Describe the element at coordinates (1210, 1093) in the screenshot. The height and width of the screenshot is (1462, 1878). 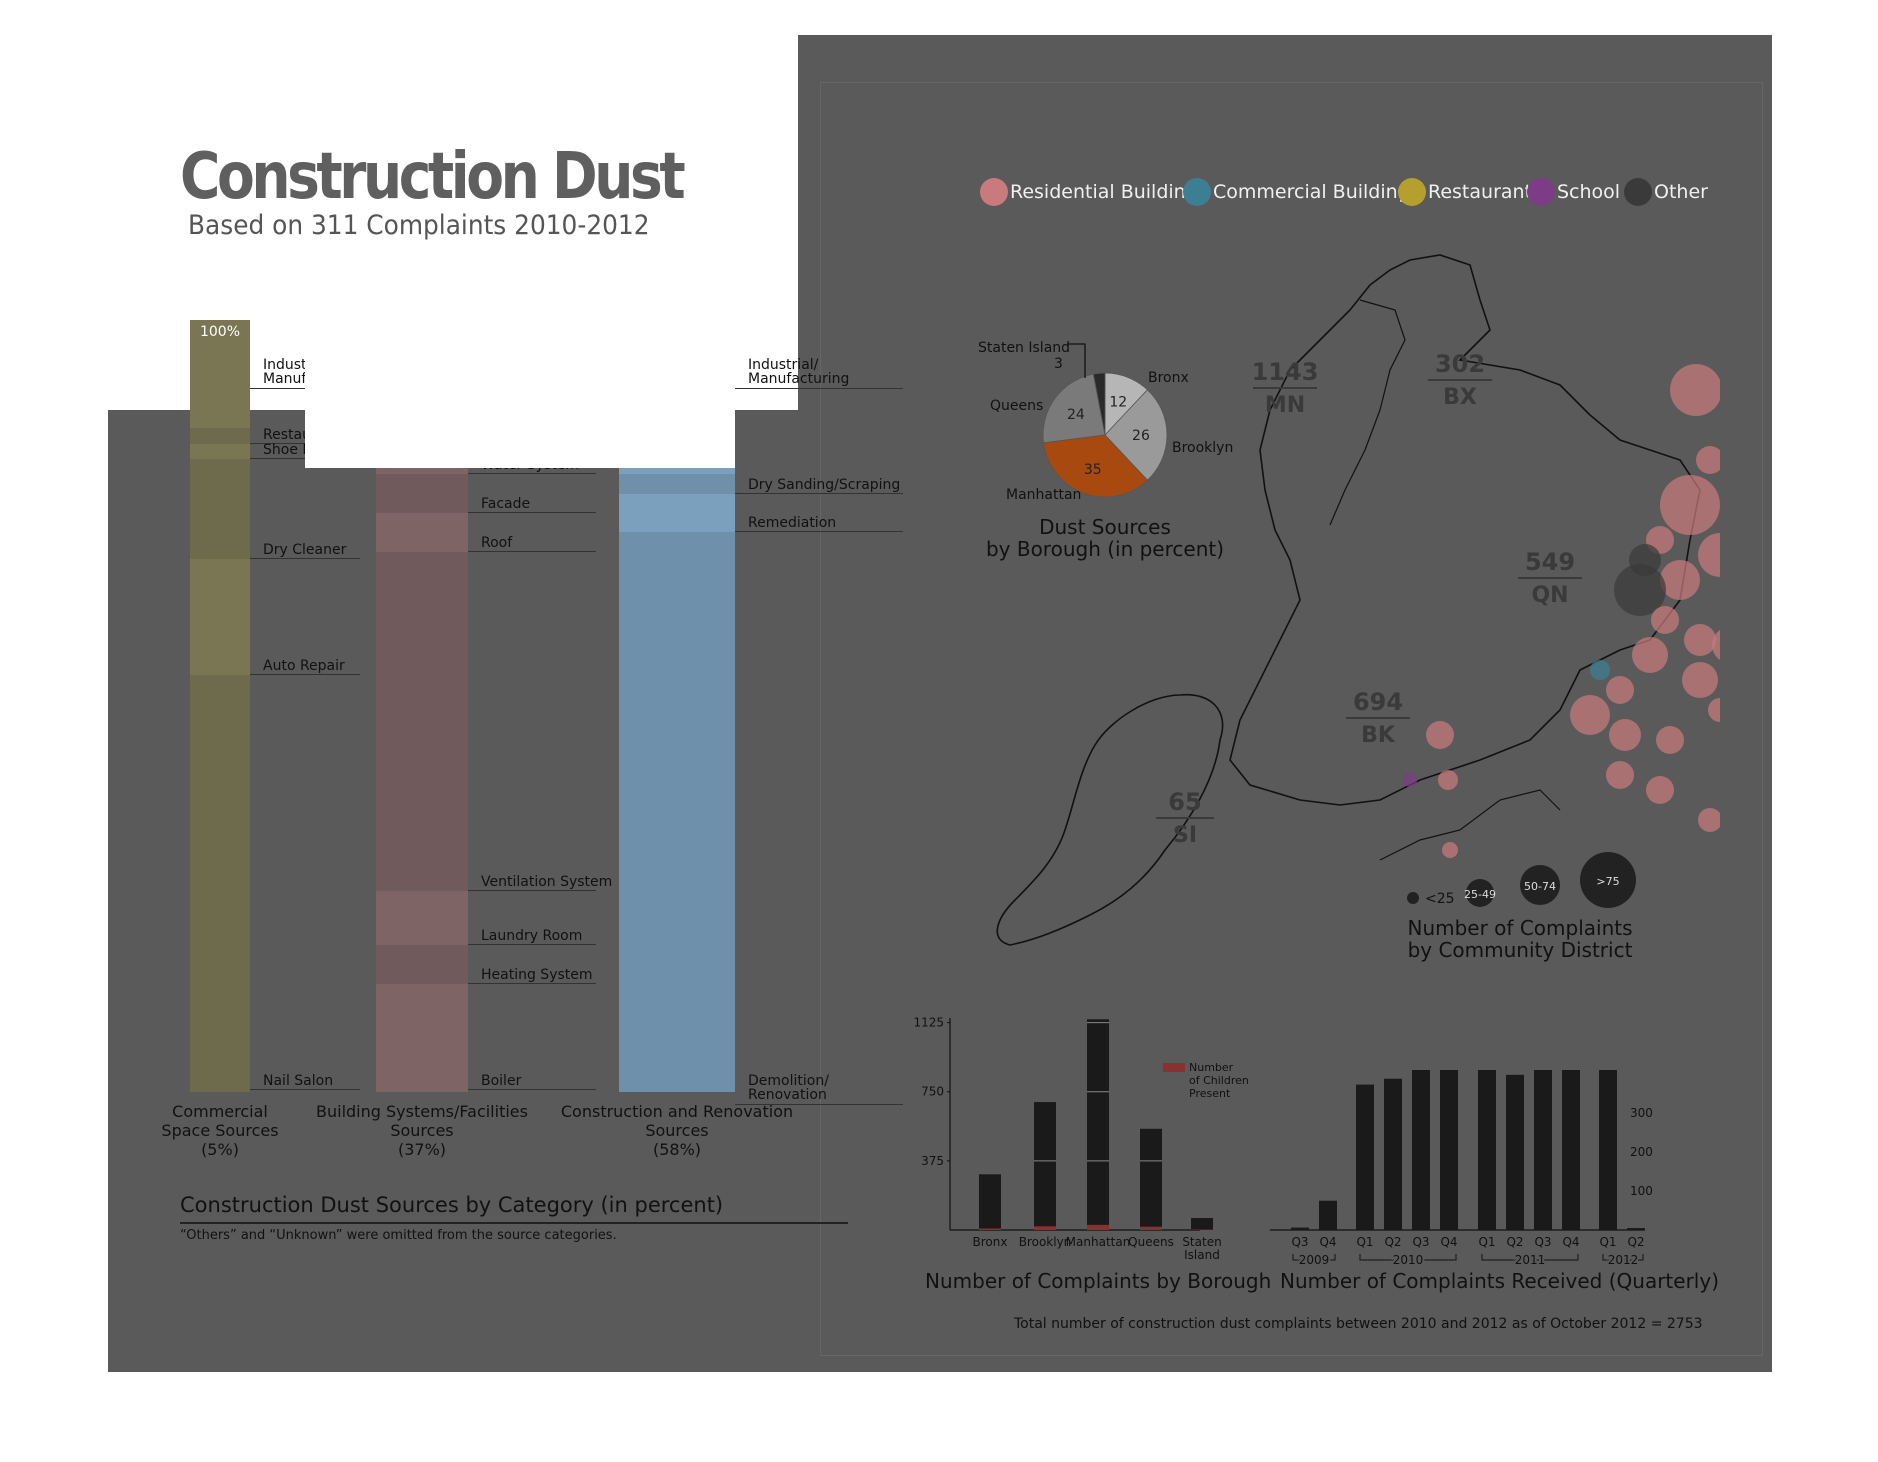
I see `children-legend-label: Present` at that location.